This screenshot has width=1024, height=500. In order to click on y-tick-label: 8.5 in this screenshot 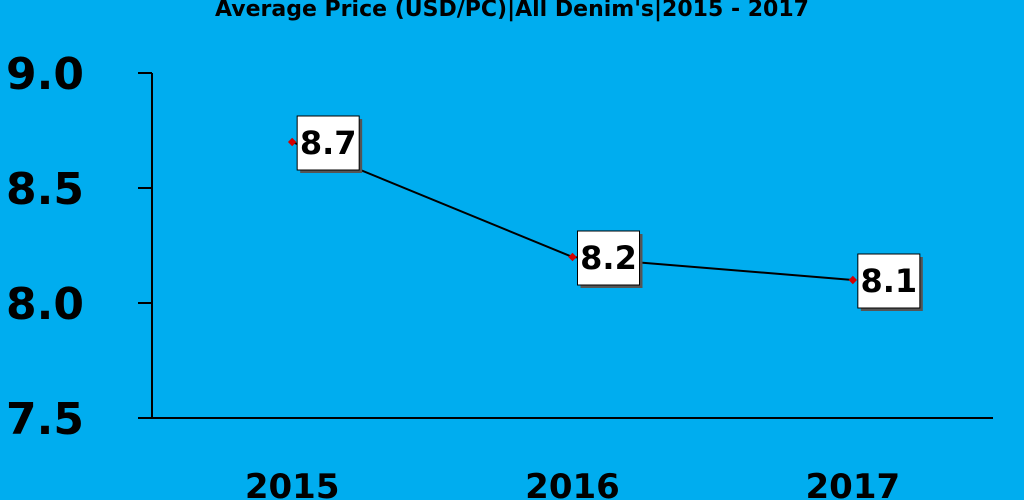, I will do `click(45, 189)`.